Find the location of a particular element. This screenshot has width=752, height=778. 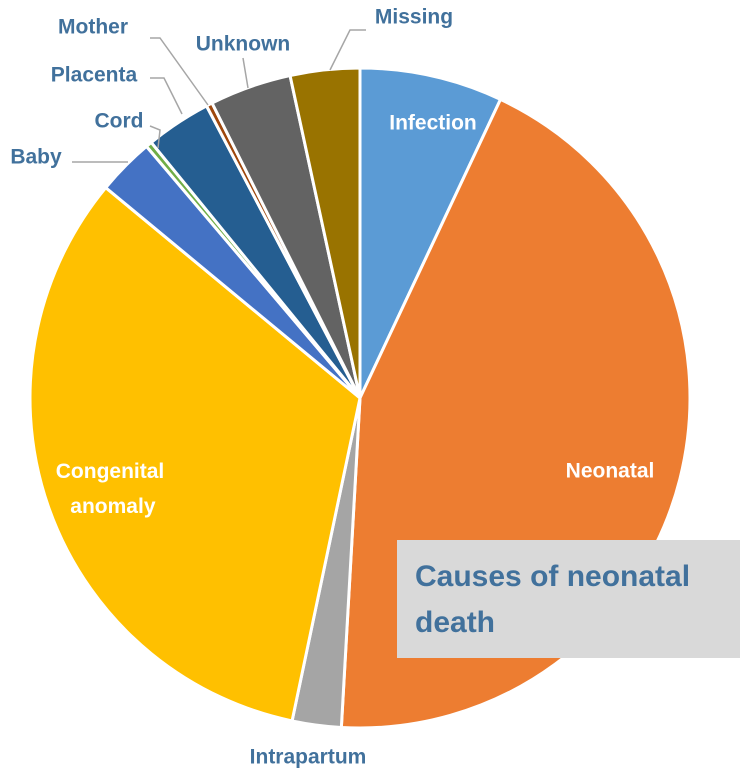

slice-label: Infection is located at coordinates (433, 123).